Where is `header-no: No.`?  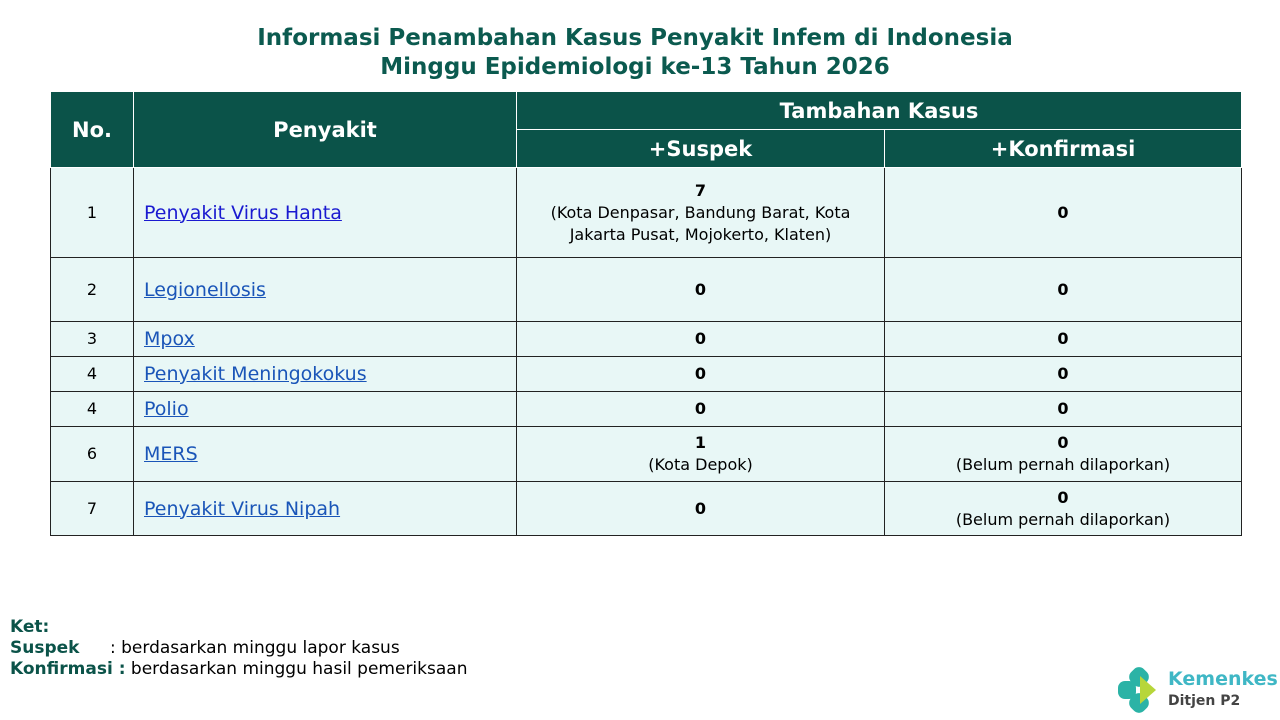
header-no: No. is located at coordinates (92, 129).